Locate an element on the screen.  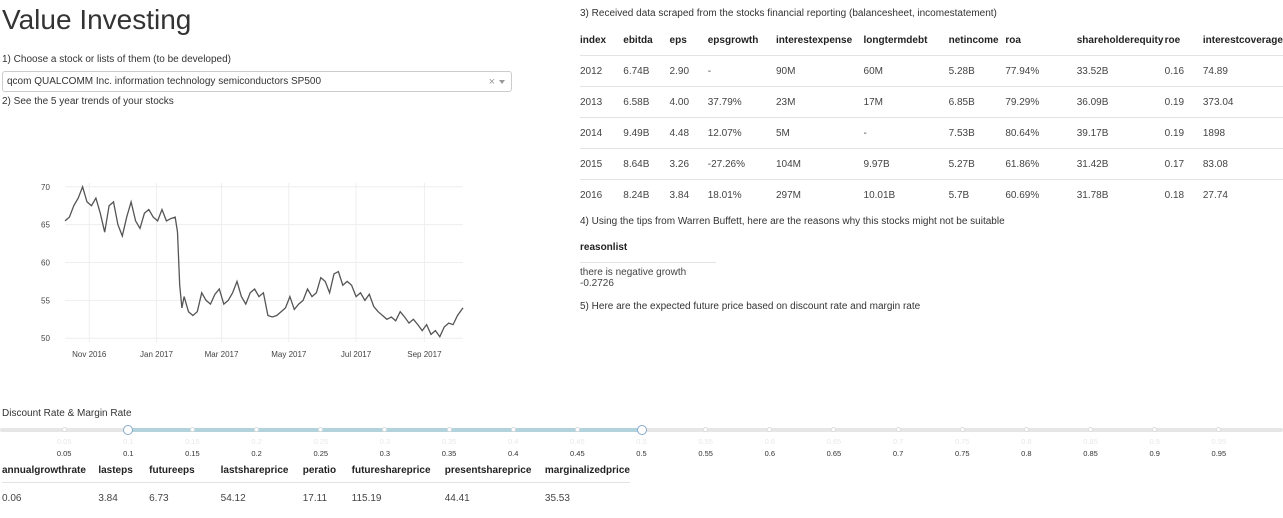
slider-tick-label-shadow: 0.1 is located at coordinates (128, 441).